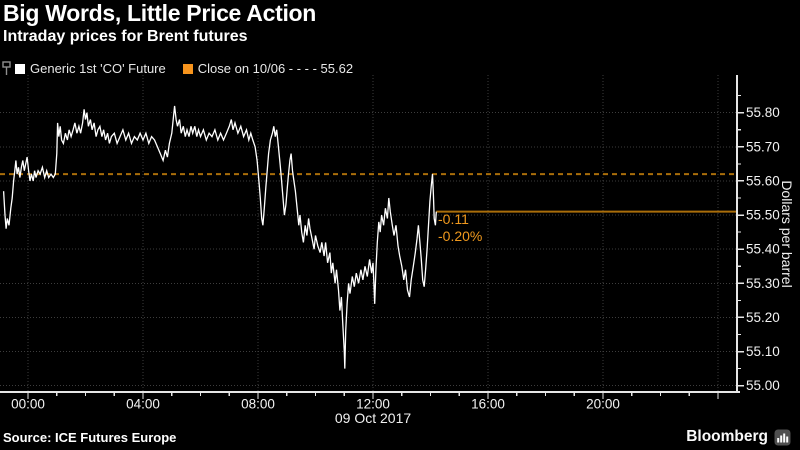 This screenshot has height=450, width=800. I want to click on x-tick-label: 12:00, so click(373, 404).